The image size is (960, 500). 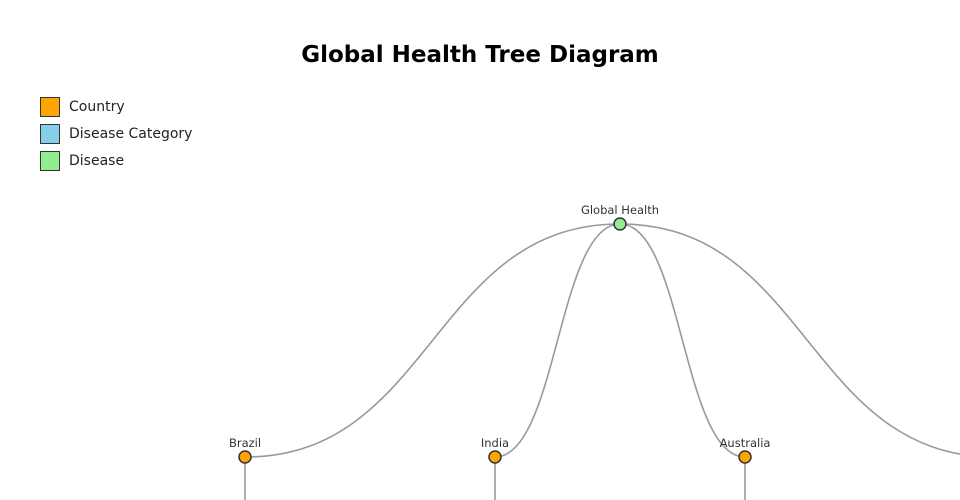 I want to click on page-title: Global Health Tree Diagram, so click(x=480, y=55).